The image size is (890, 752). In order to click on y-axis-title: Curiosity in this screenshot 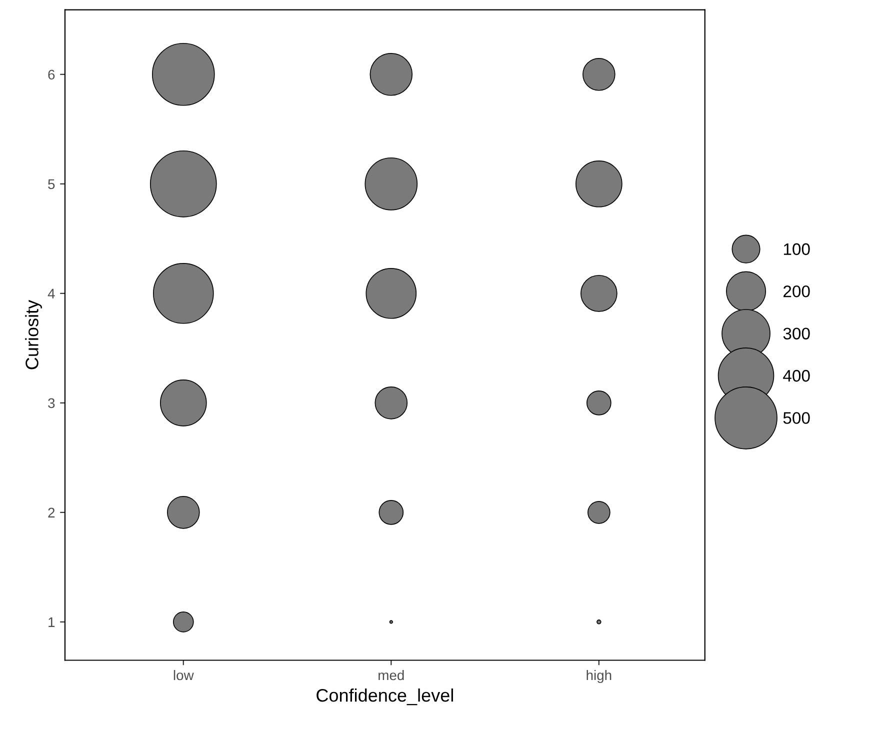, I will do `click(33, 335)`.